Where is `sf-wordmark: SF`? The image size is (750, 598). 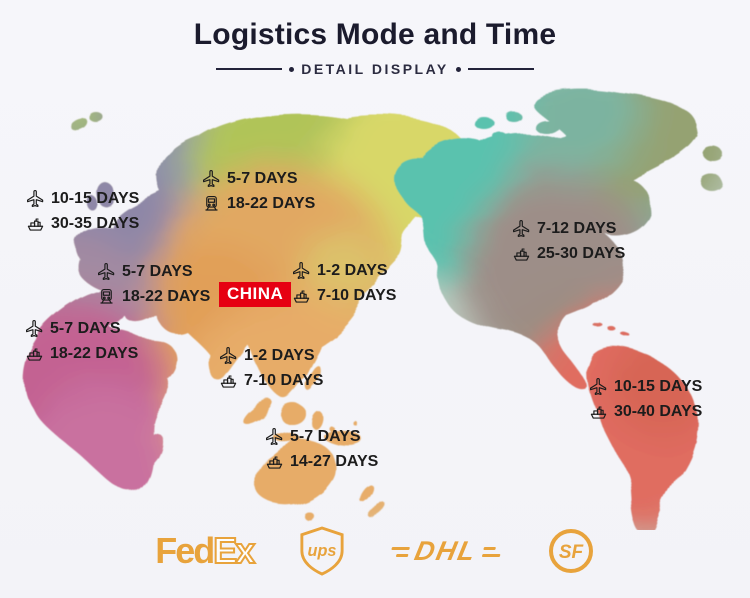 sf-wordmark: SF is located at coordinates (572, 552).